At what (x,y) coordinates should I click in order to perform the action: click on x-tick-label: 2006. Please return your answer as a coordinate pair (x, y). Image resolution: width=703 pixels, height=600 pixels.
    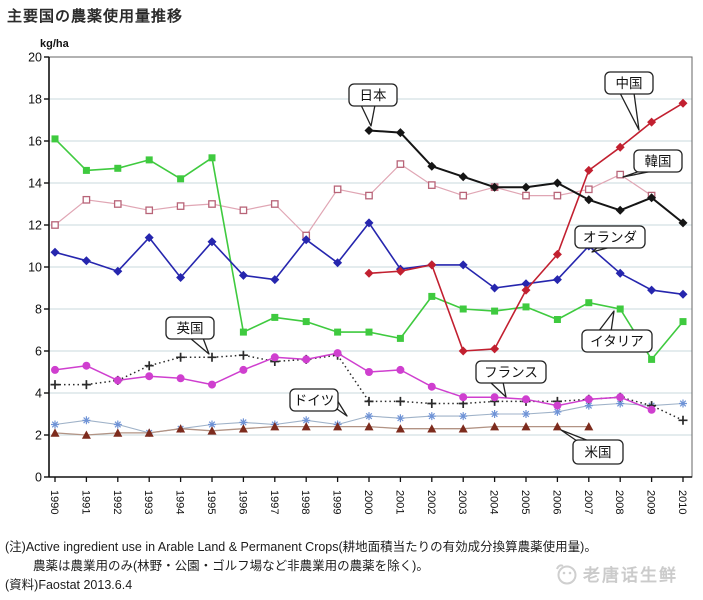
    Looking at the image, I should click on (556, 502).